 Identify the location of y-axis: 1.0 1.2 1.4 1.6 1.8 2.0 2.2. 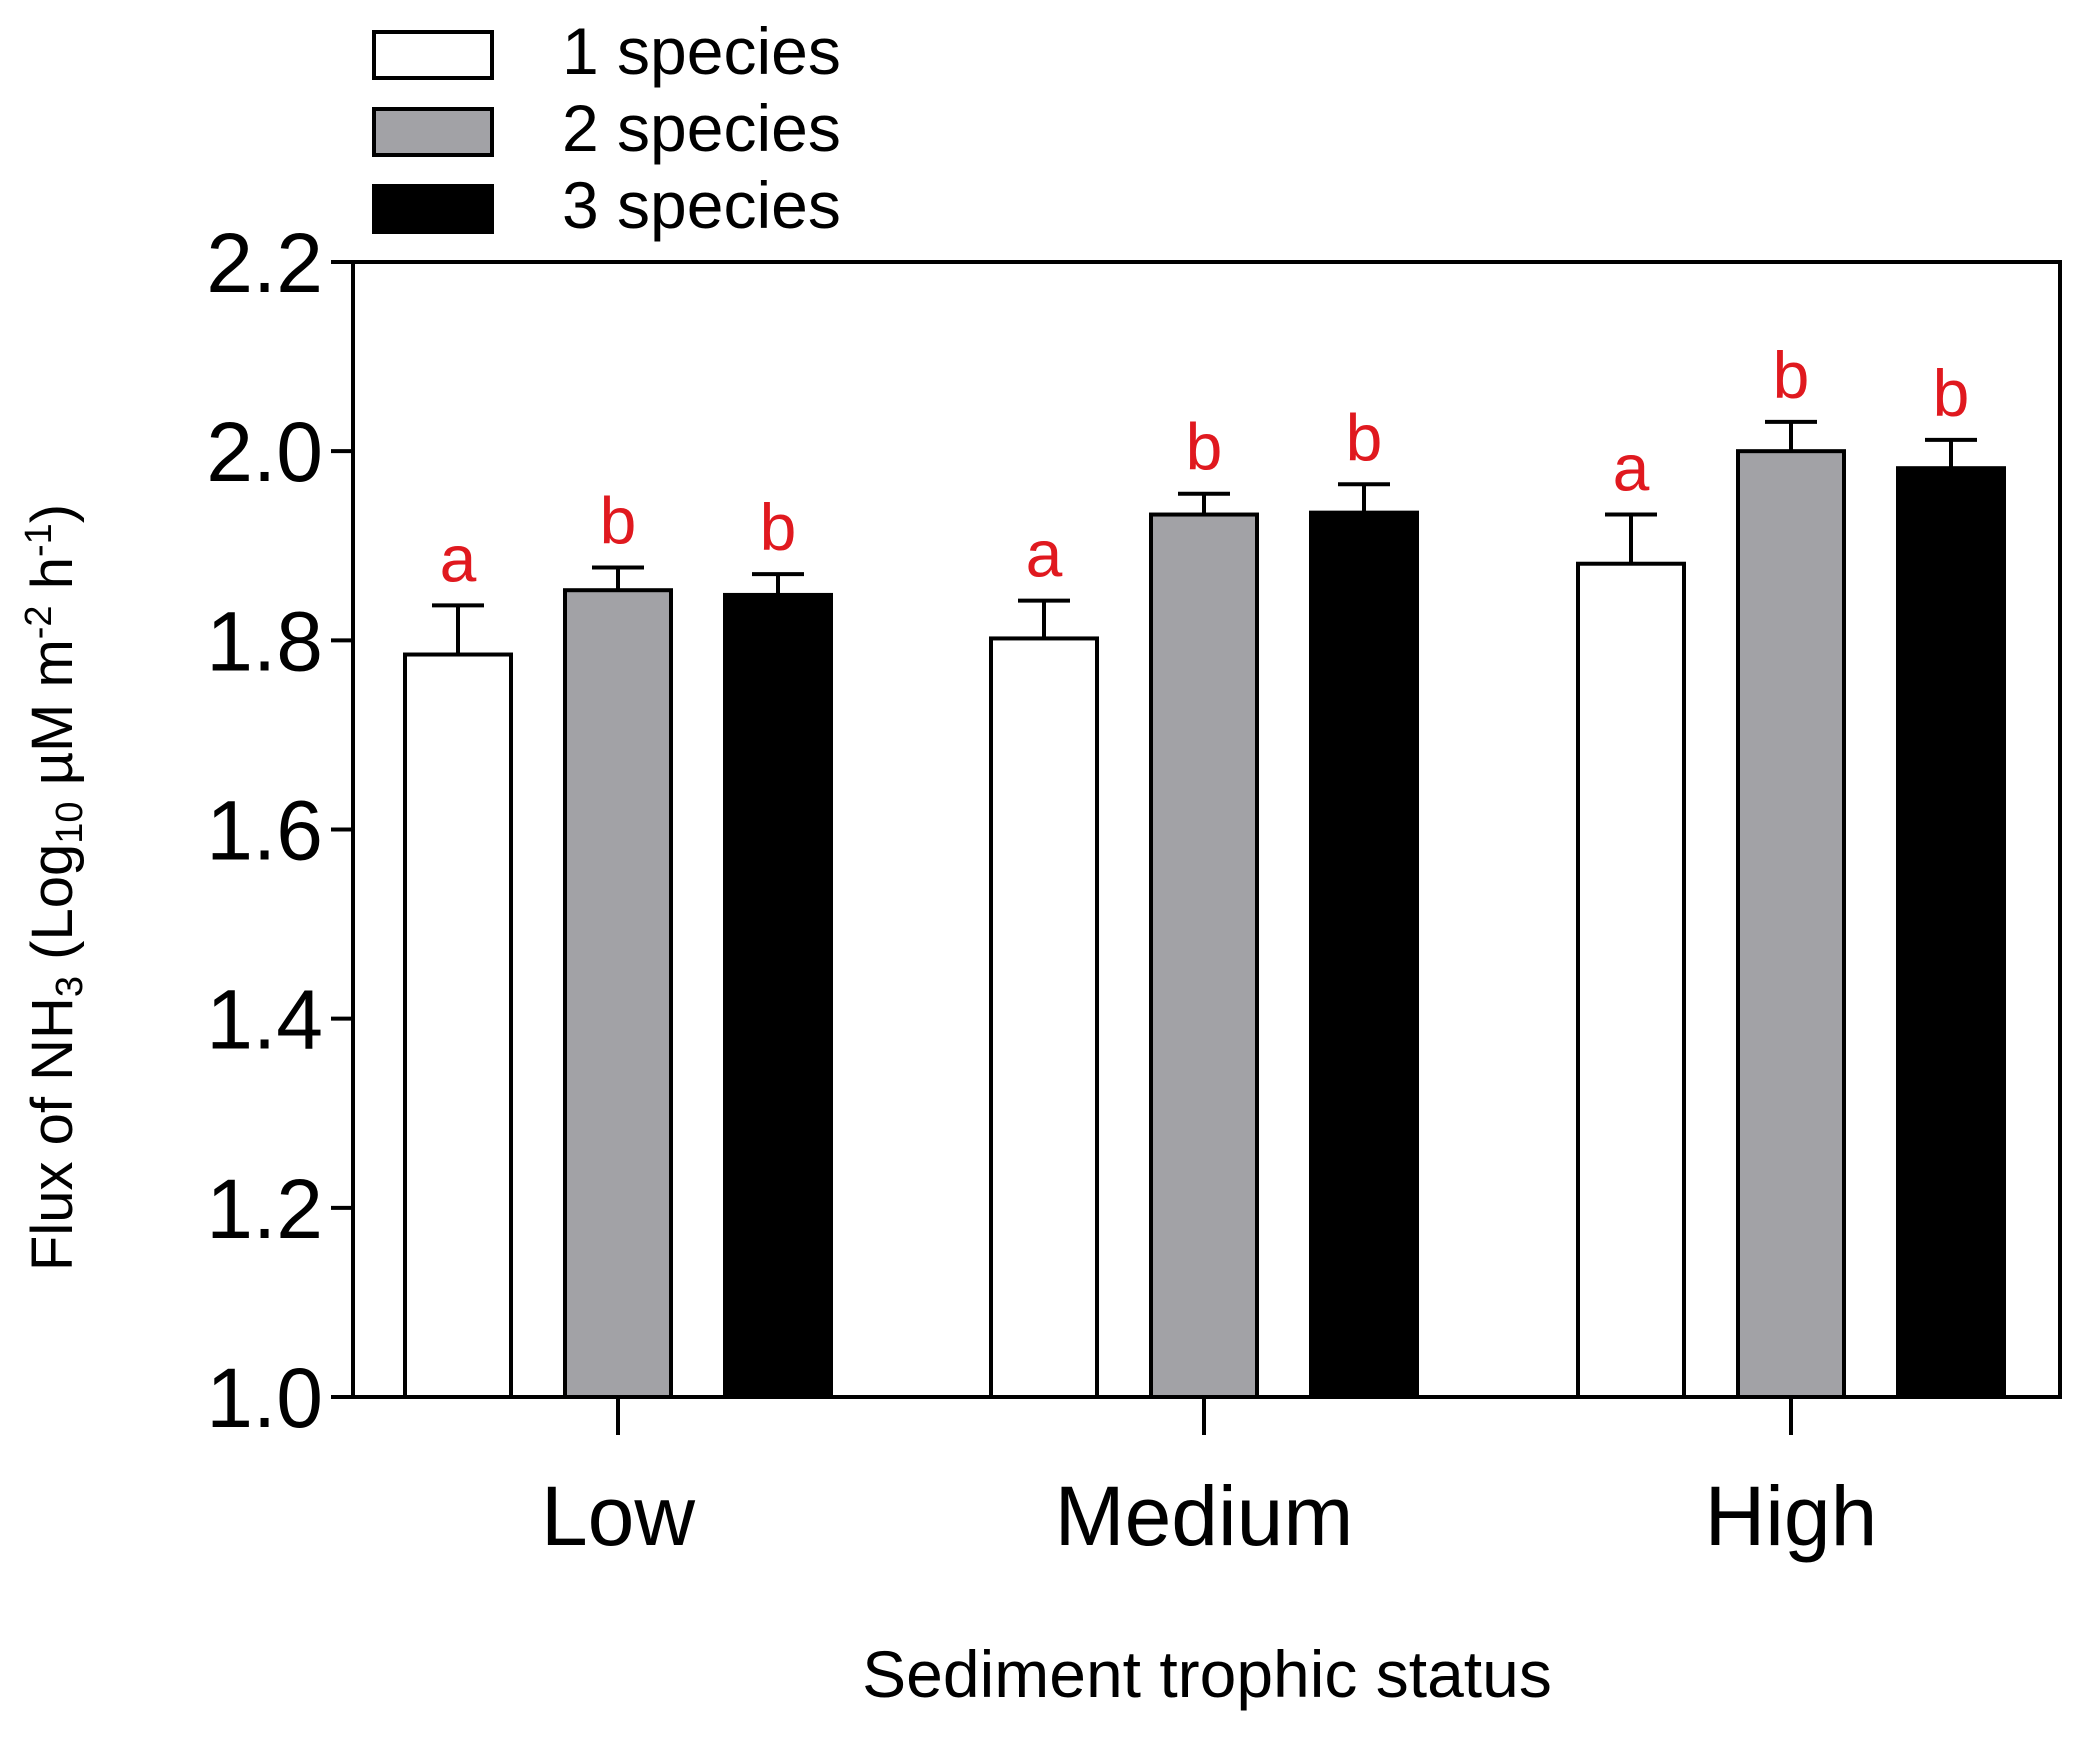
(279, 830).